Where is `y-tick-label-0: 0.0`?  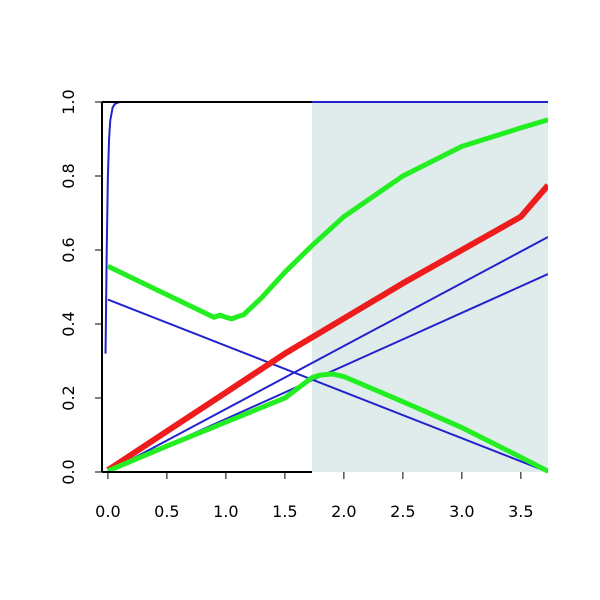 y-tick-label-0: 0.0 is located at coordinates (68, 471).